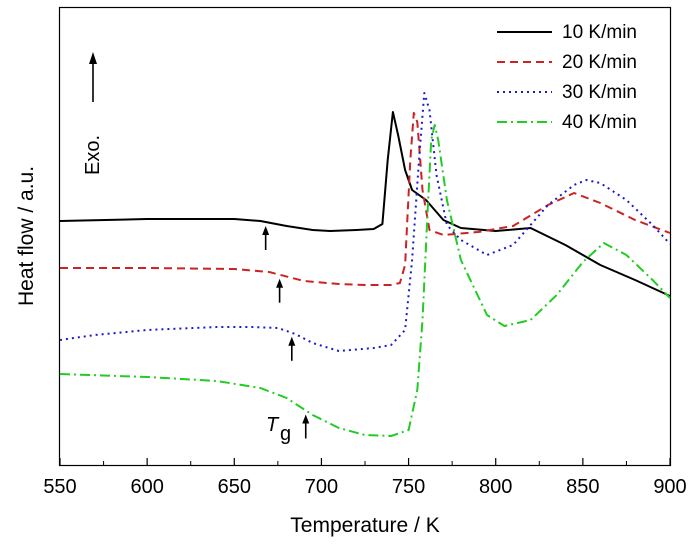 This screenshot has height=549, width=700. What do you see at coordinates (599, 122) in the screenshot?
I see `legend-entry-label: 40 K/min` at bounding box center [599, 122].